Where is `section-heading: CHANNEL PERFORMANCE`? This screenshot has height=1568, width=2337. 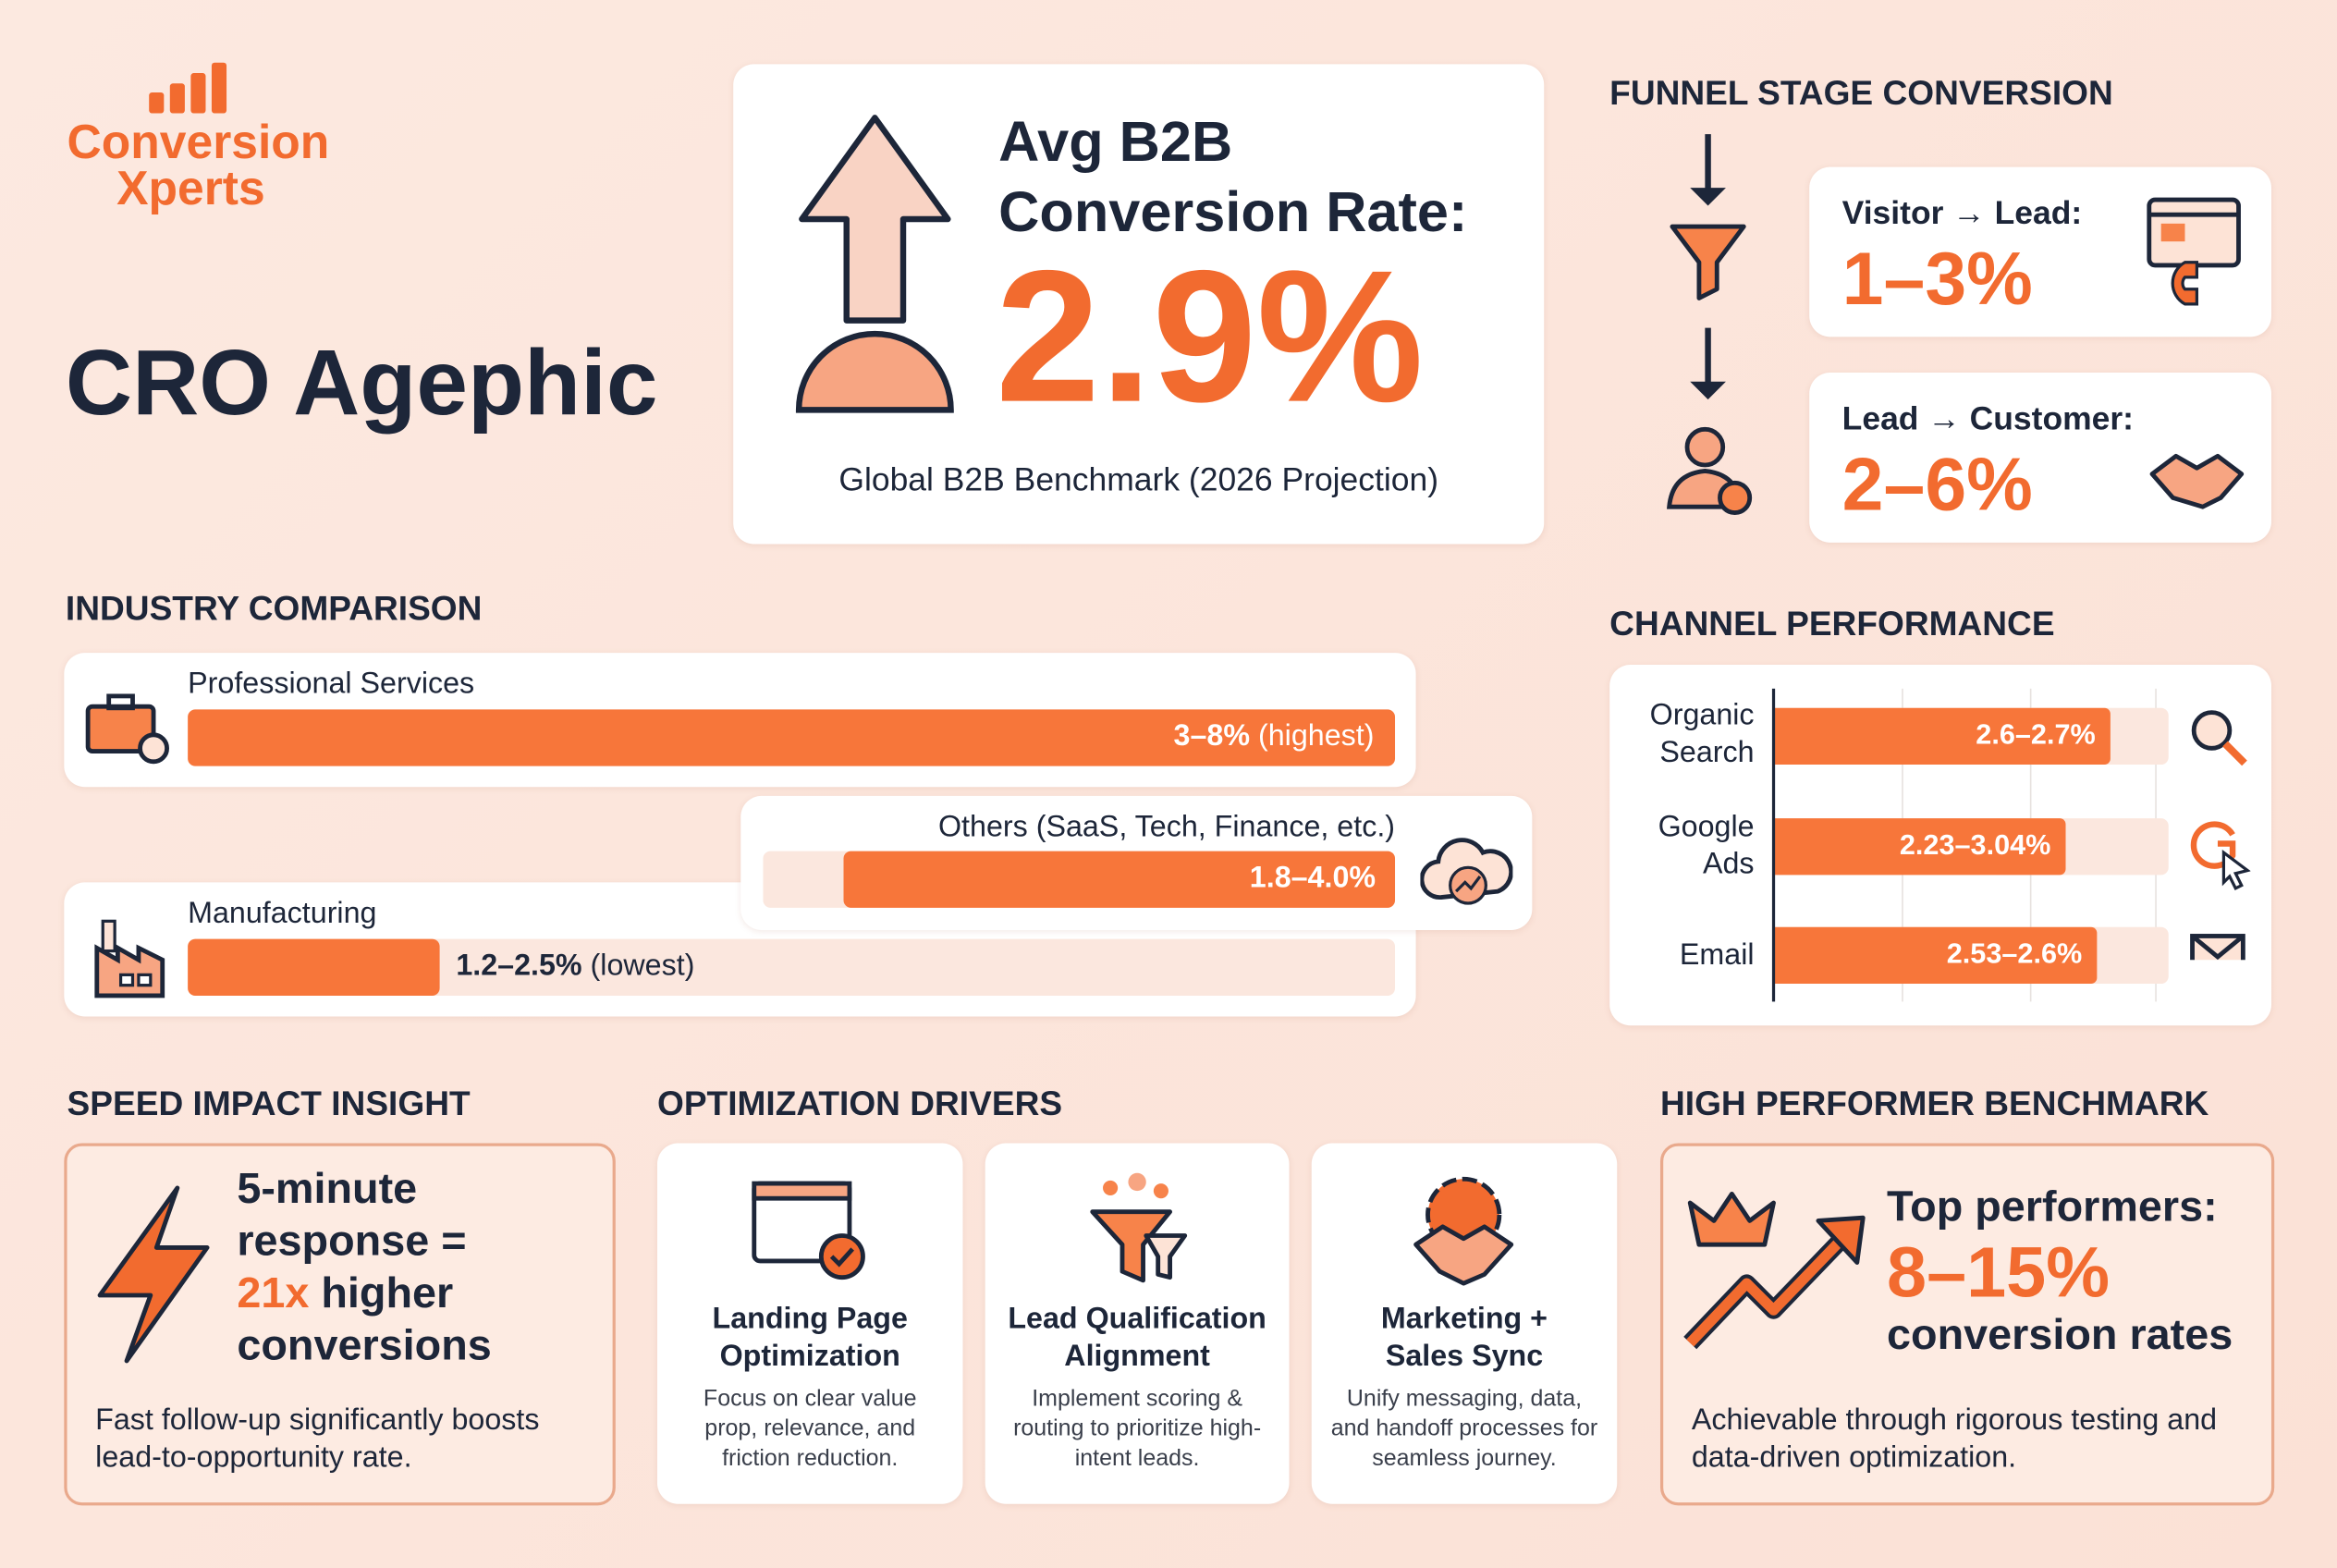 section-heading: CHANNEL PERFORMANCE is located at coordinates (1832, 623).